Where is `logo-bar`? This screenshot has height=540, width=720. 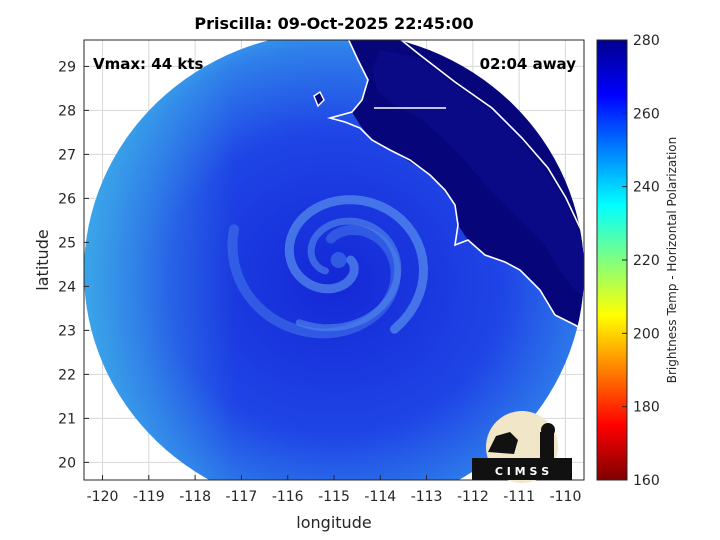 logo-bar is located at coordinates (522, 469).